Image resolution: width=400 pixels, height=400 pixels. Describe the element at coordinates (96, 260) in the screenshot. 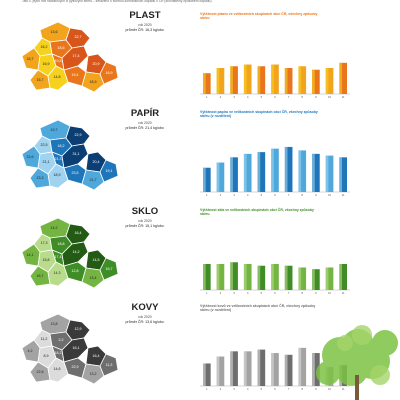

I see `region-value-label: 14,5` at that location.